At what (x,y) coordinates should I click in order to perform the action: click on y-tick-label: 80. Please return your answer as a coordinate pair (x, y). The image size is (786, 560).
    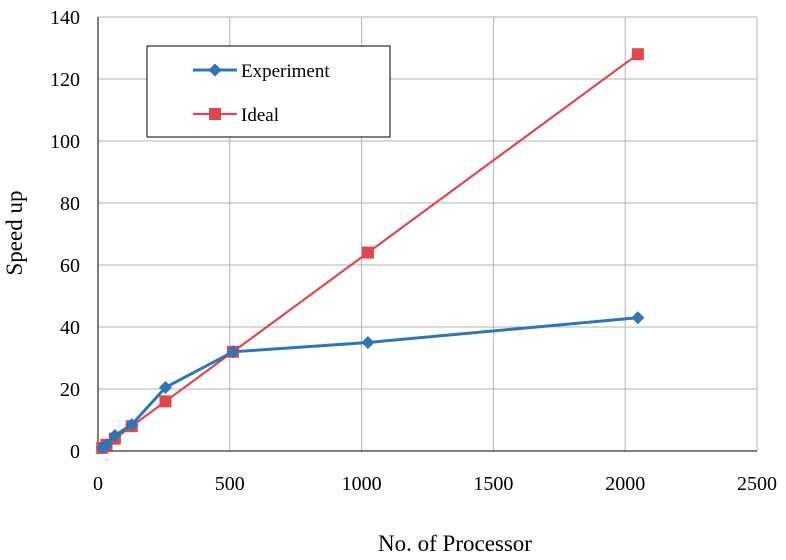
    Looking at the image, I should click on (70, 204).